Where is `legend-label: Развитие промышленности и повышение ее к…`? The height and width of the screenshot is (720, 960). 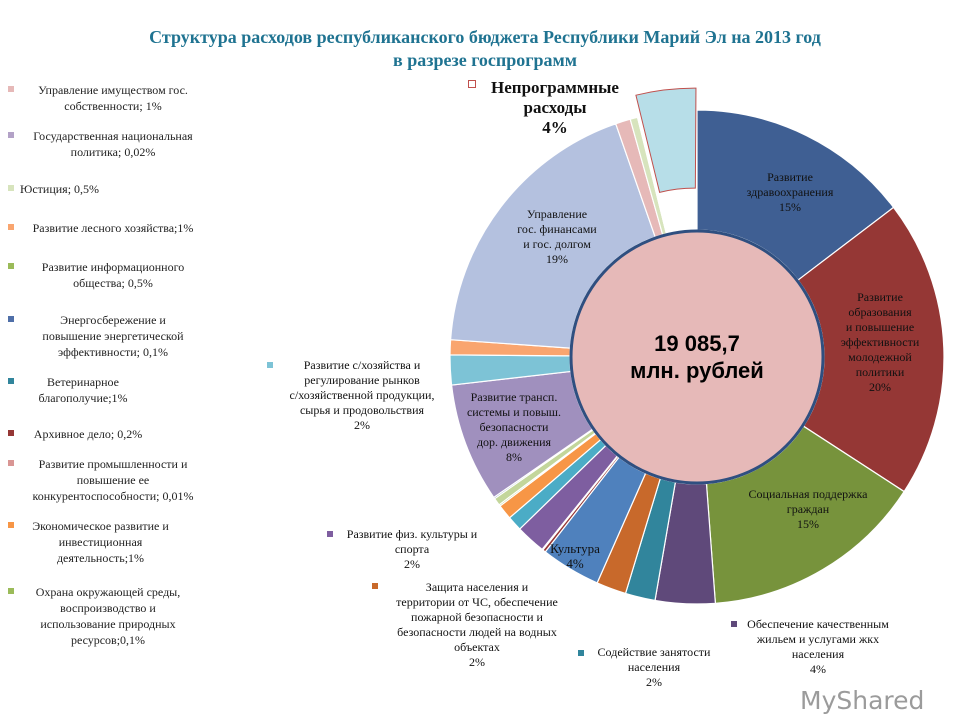 legend-label: Развитие промышленности и повышение ее к… is located at coordinates (113, 480).